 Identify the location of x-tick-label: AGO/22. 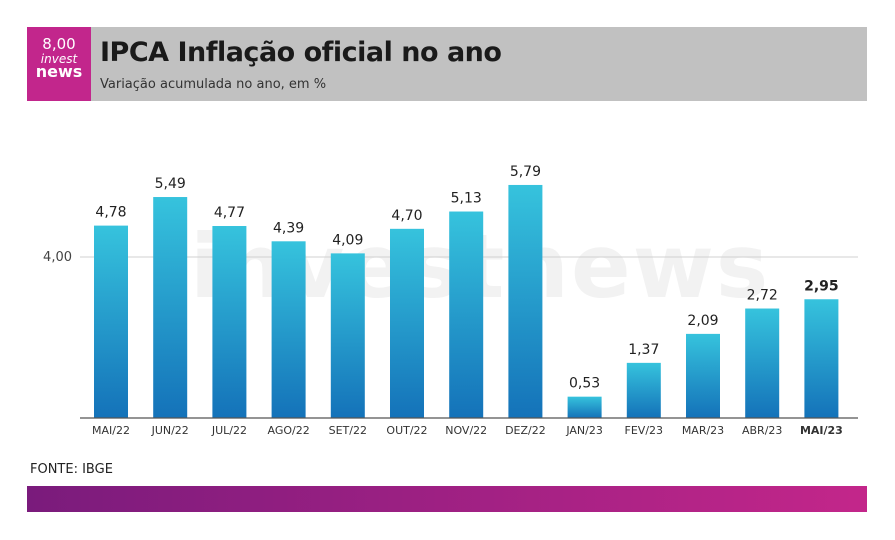
(288, 430).